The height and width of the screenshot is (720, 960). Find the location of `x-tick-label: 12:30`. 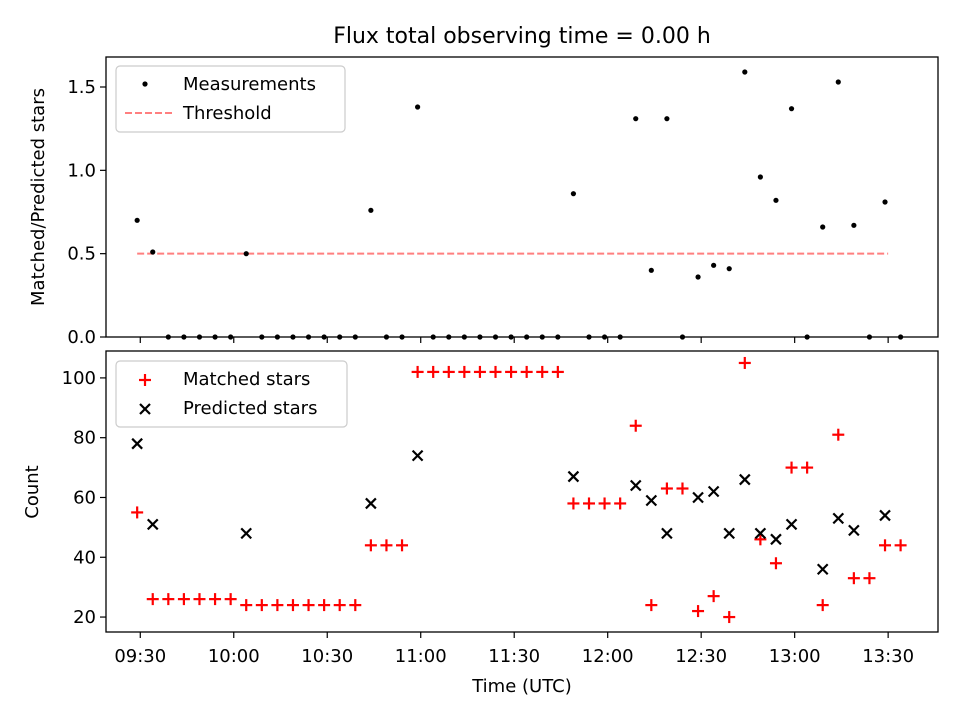

x-tick-label: 12:30 is located at coordinates (701, 656).